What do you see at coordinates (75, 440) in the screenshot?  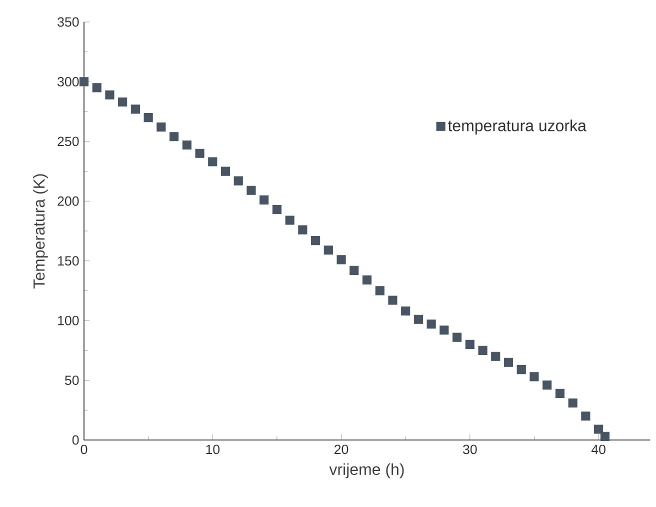 I see `y-tick-label: 0` at bounding box center [75, 440].